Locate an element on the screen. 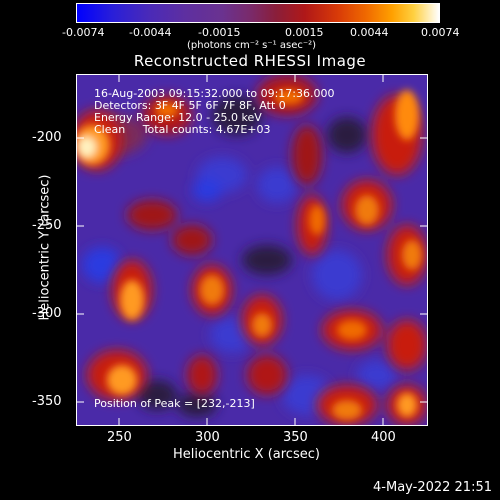  colorbar-tick: 0.0074 is located at coordinates (440, 32).